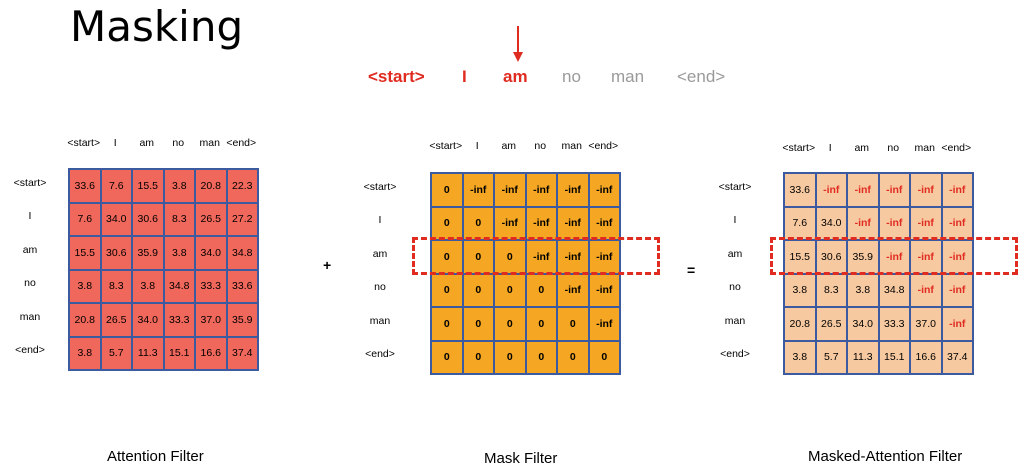 Image resolution: width=1023 pixels, height=473 pixels. I want to click on attention-cell: 34.0, so click(148, 320).